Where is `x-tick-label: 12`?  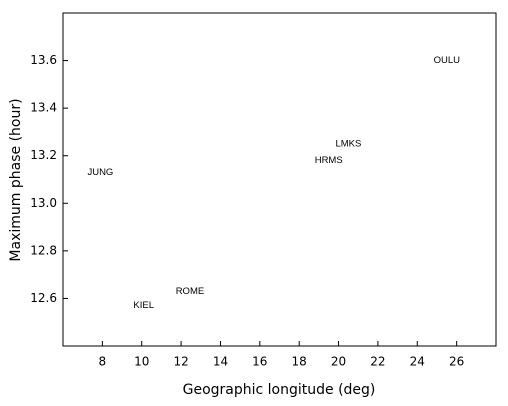 x-tick-label: 12 is located at coordinates (180, 362).